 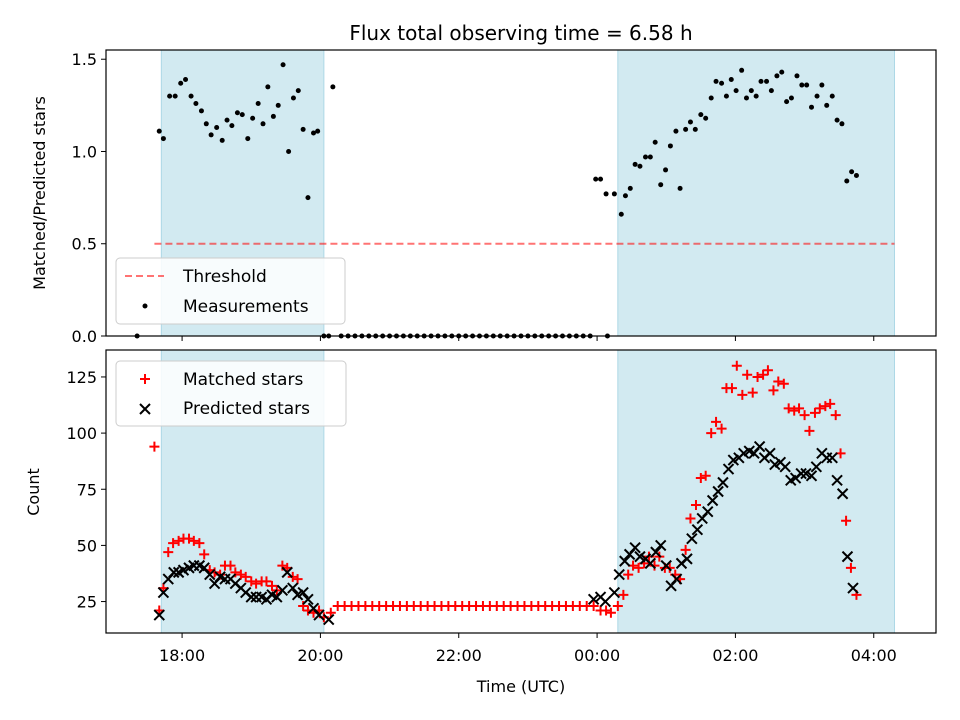 What do you see at coordinates (246, 409) in the screenshot?
I see `legend-predicted-label: Predicted stars` at bounding box center [246, 409].